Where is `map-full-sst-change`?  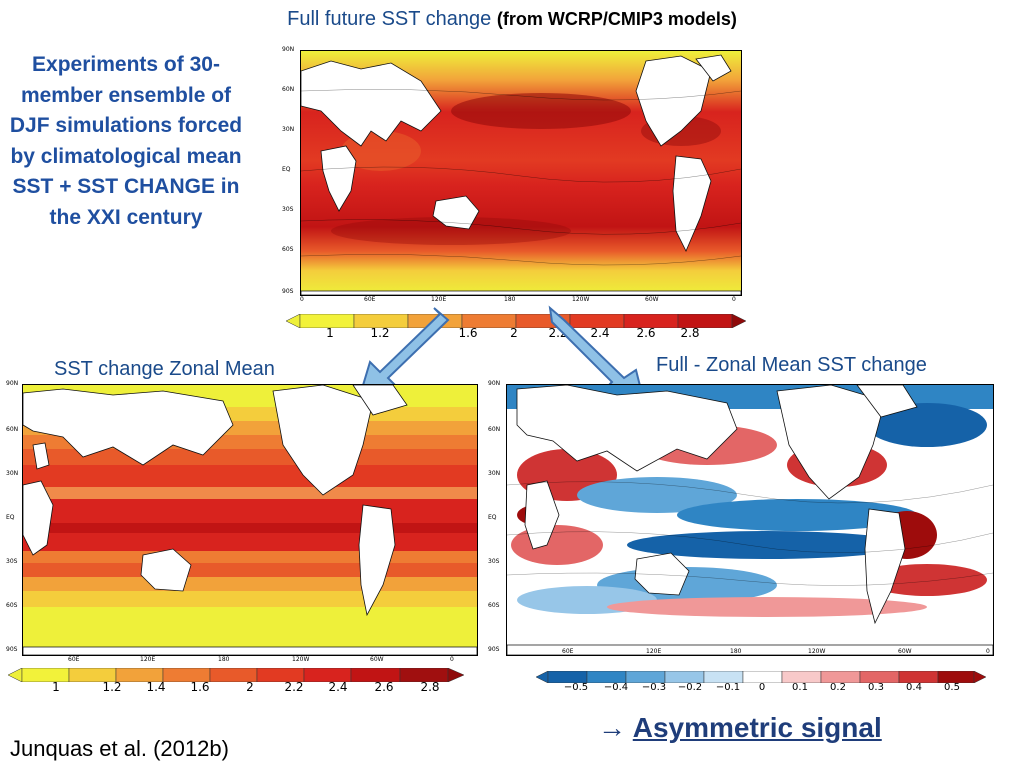 map-full-sst-change is located at coordinates (521, 173).